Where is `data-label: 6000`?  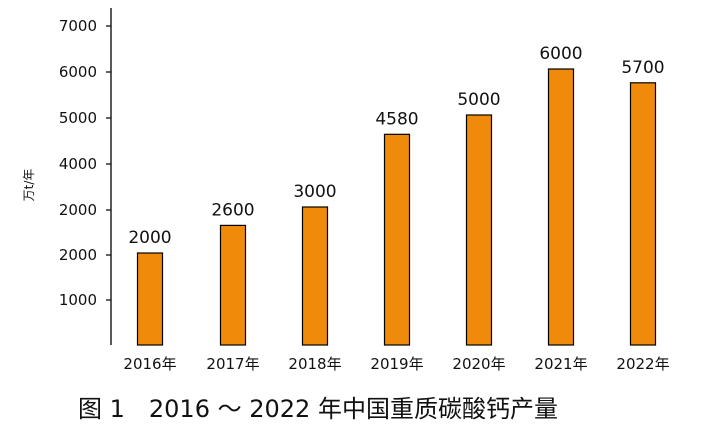 data-label: 6000 is located at coordinates (560, 54).